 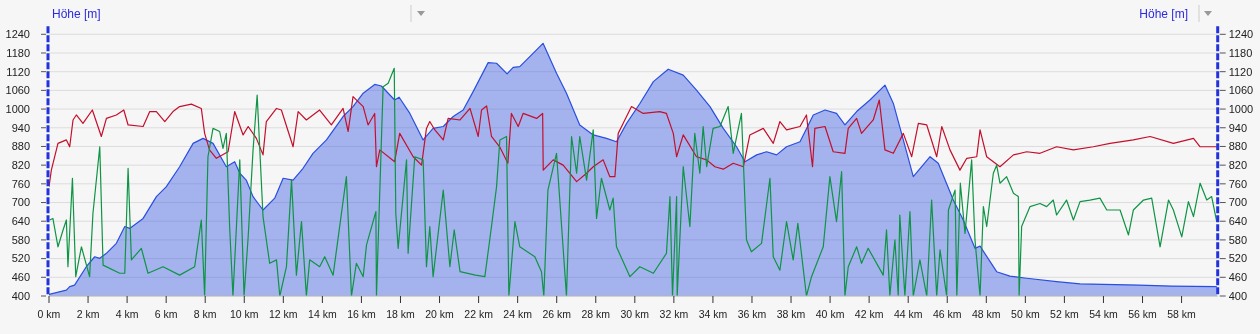 What do you see at coordinates (283, 314) in the screenshot?
I see `x-tick-label: 12 km` at bounding box center [283, 314].